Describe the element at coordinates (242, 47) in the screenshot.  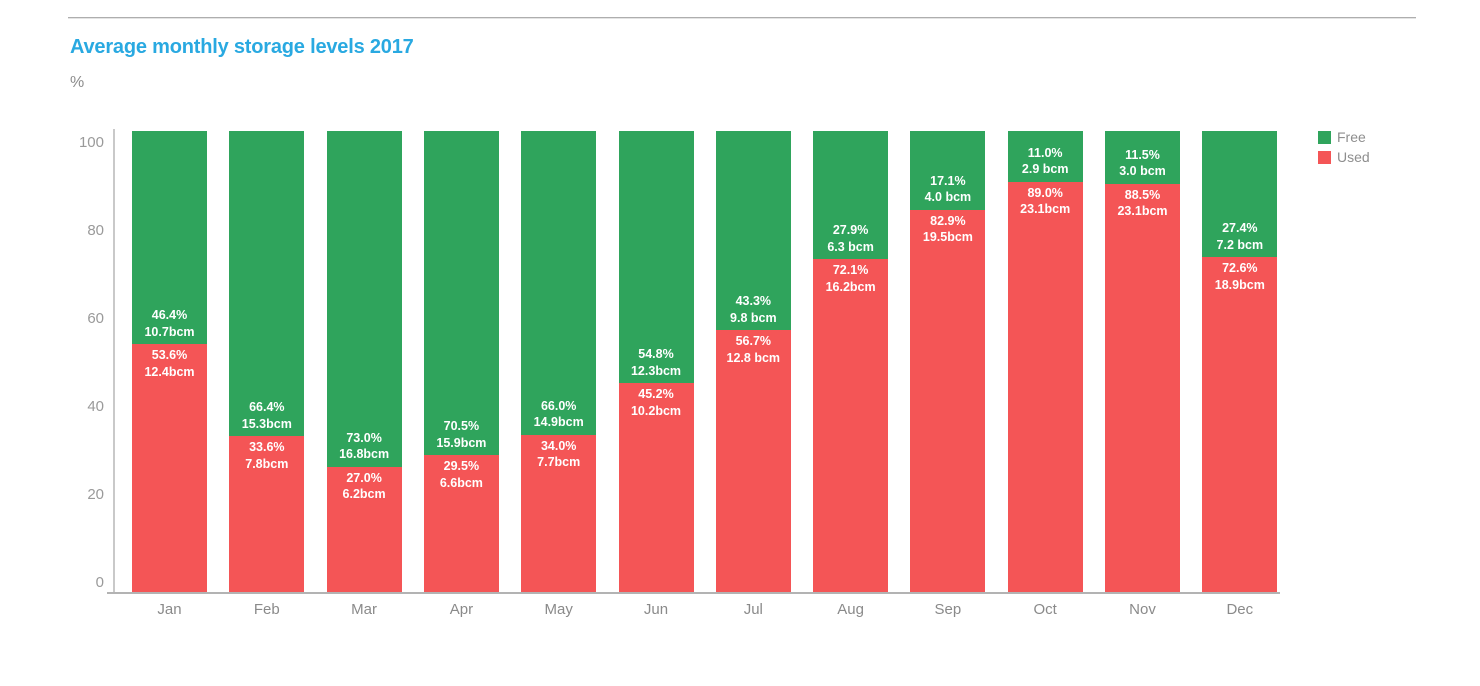
I see `chart-title: Average monthly storage levels 2017` at that location.